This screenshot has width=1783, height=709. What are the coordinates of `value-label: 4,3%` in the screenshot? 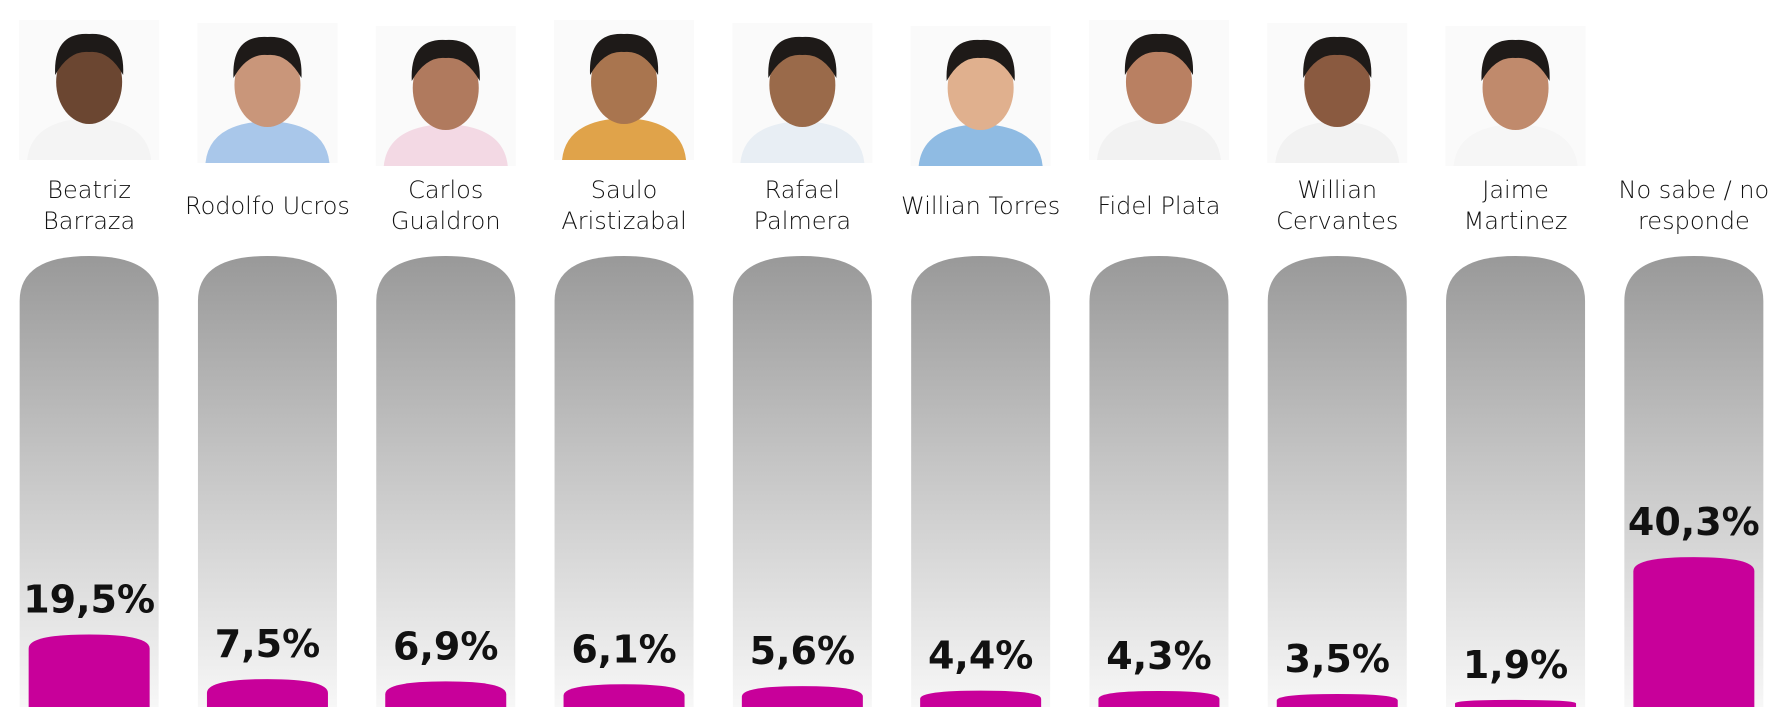 It's located at (1158, 656).